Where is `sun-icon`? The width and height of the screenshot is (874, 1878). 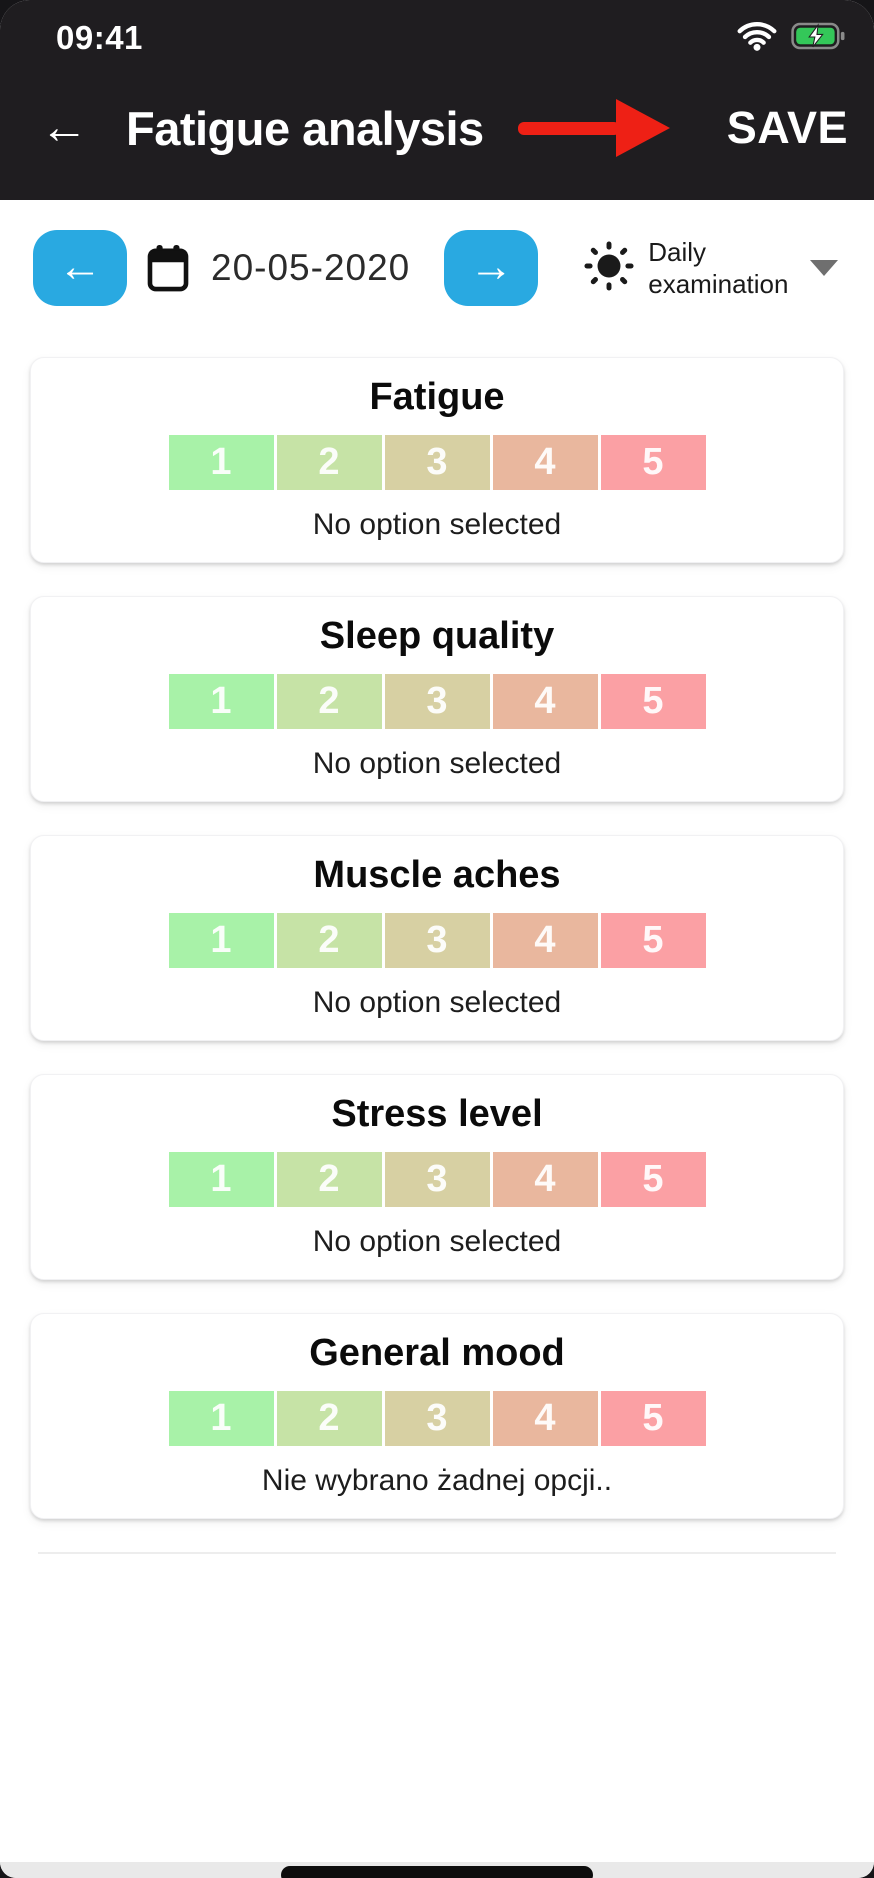
sun-icon is located at coordinates (609, 268).